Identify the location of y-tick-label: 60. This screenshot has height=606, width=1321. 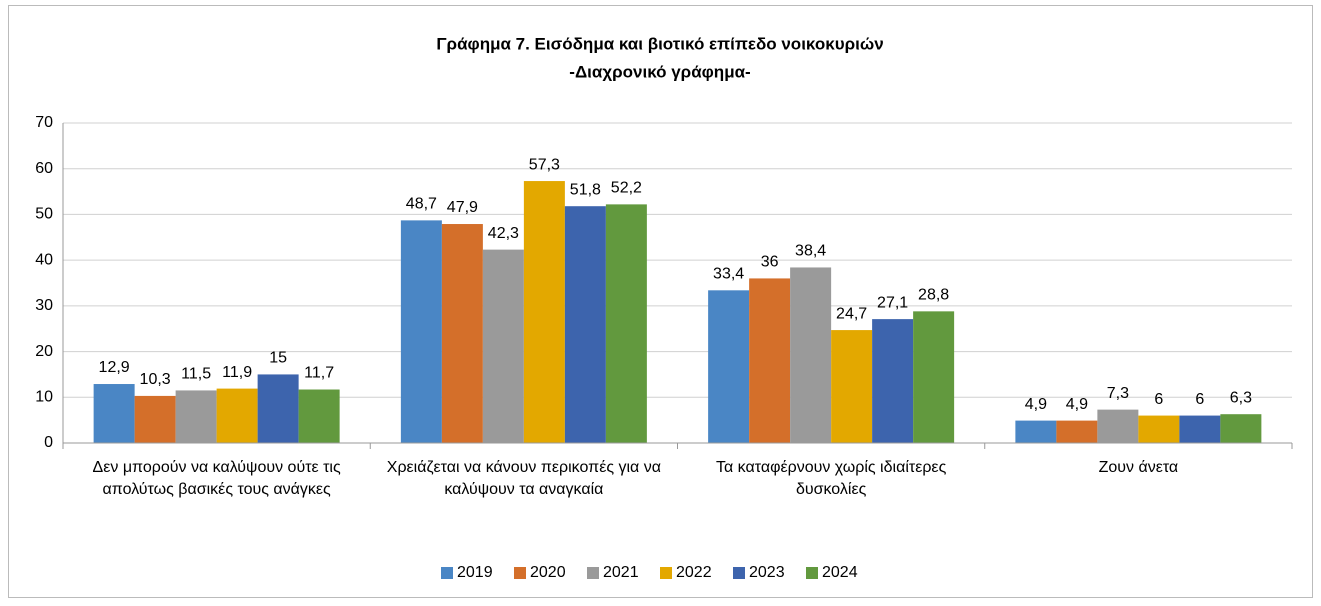
(44, 168).